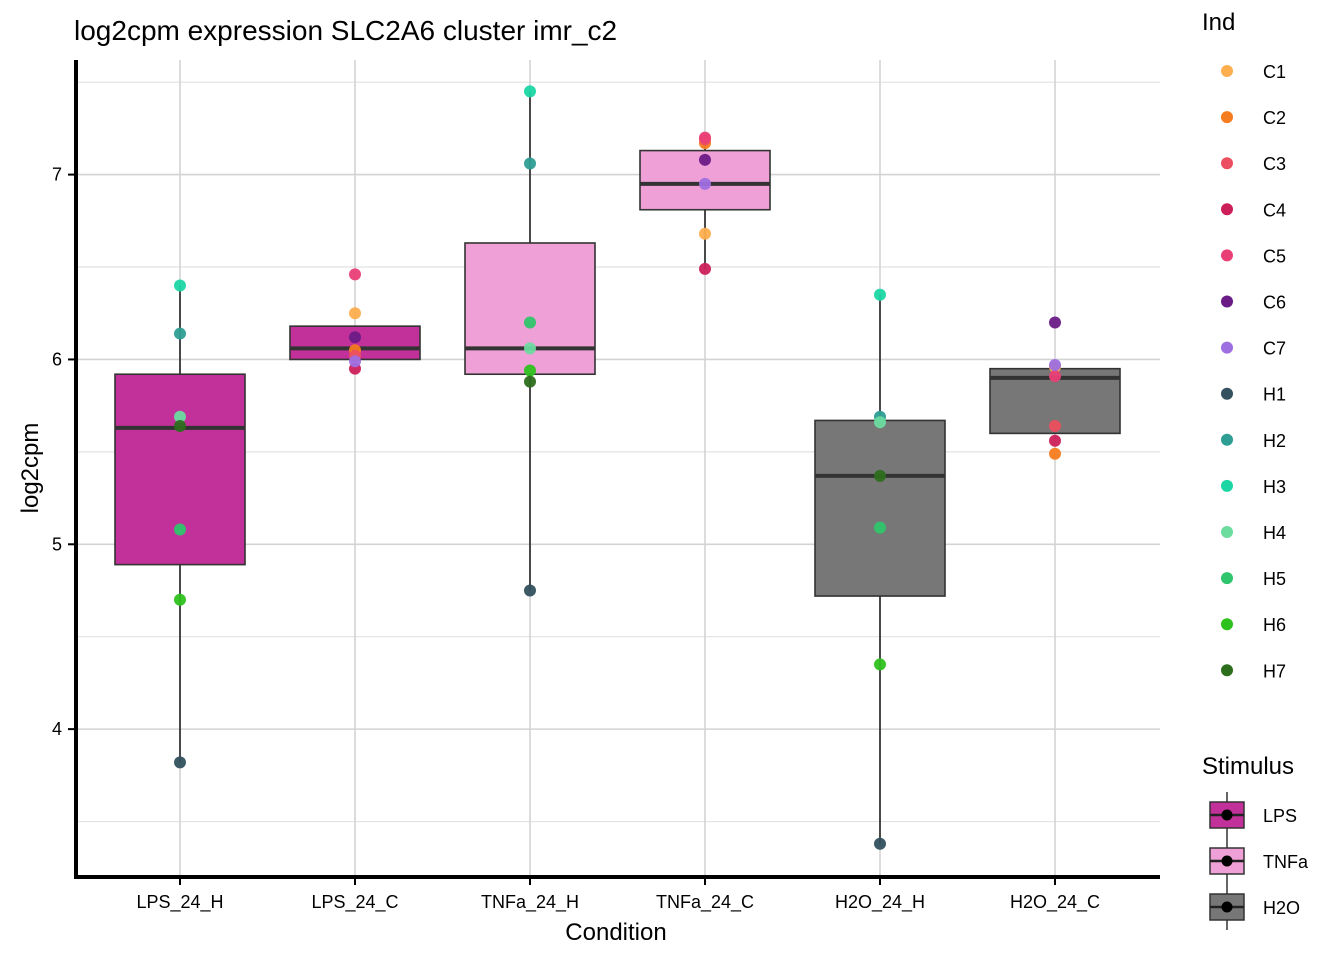 This screenshot has width=1344, height=960. What do you see at coordinates (1244, 345) in the screenshot?
I see `legend-ind: Ind C1 C2 C3 C4 C5 C6 C7 H1 H2 H3 H4 H5 H6 H7` at bounding box center [1244, 345].